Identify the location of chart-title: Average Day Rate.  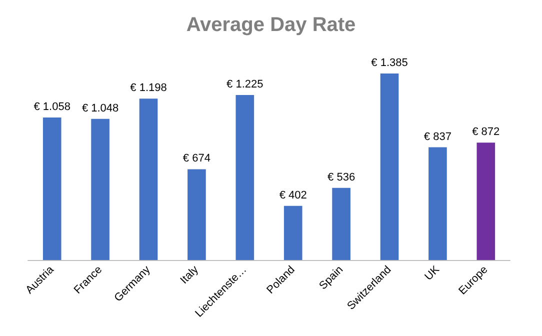
(271, 25).